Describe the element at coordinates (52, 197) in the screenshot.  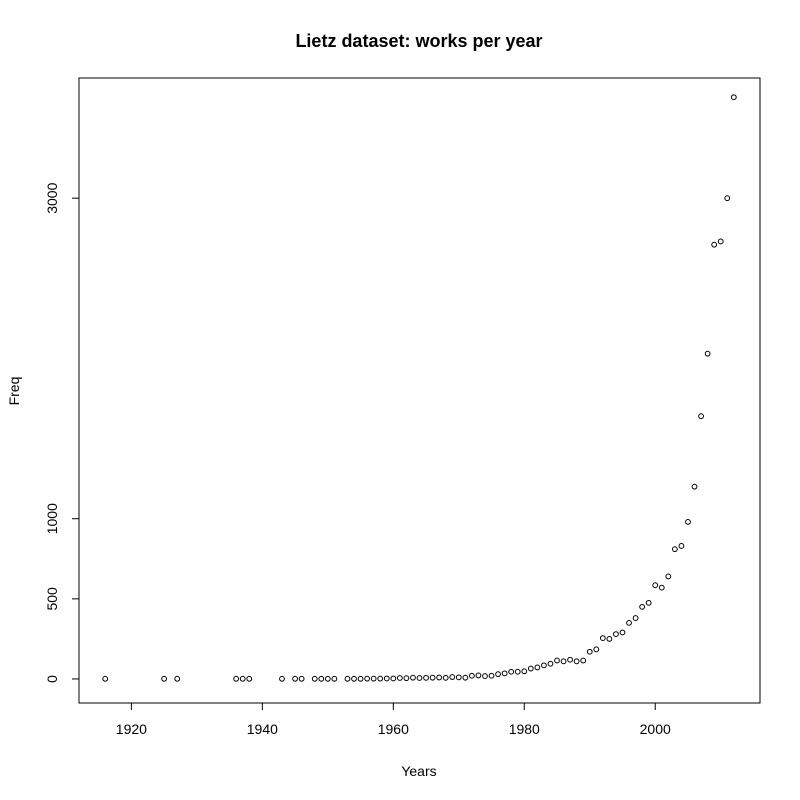
I see `y-tick-label: 3000` at that location.